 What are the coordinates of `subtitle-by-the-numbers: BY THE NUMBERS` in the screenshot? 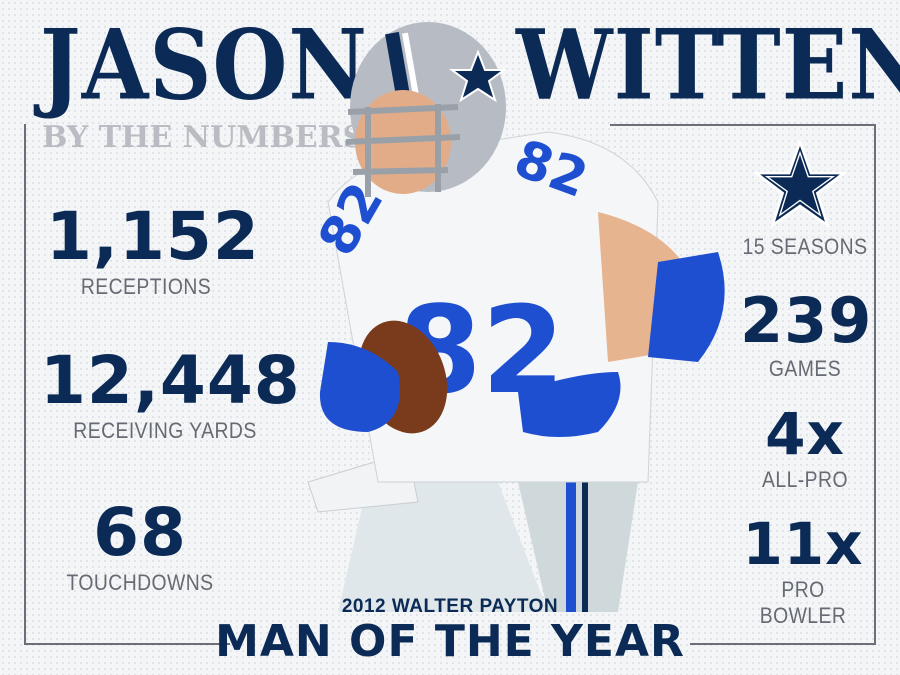 It's located at (203, 137).